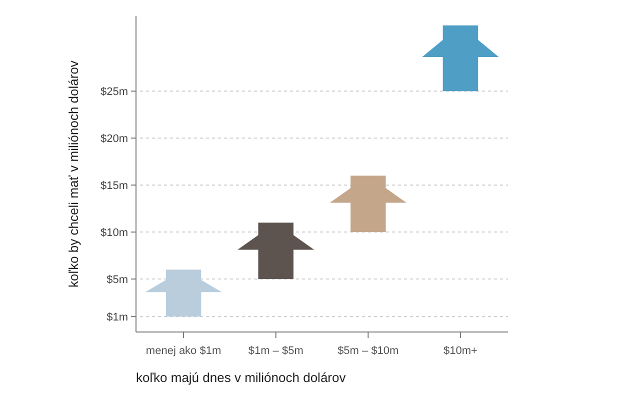 This screenshot has width=617, height=396. Describe the element at coordinates (114, 138) in the screenshot. I see `y-tick-label: $20m` at that location.